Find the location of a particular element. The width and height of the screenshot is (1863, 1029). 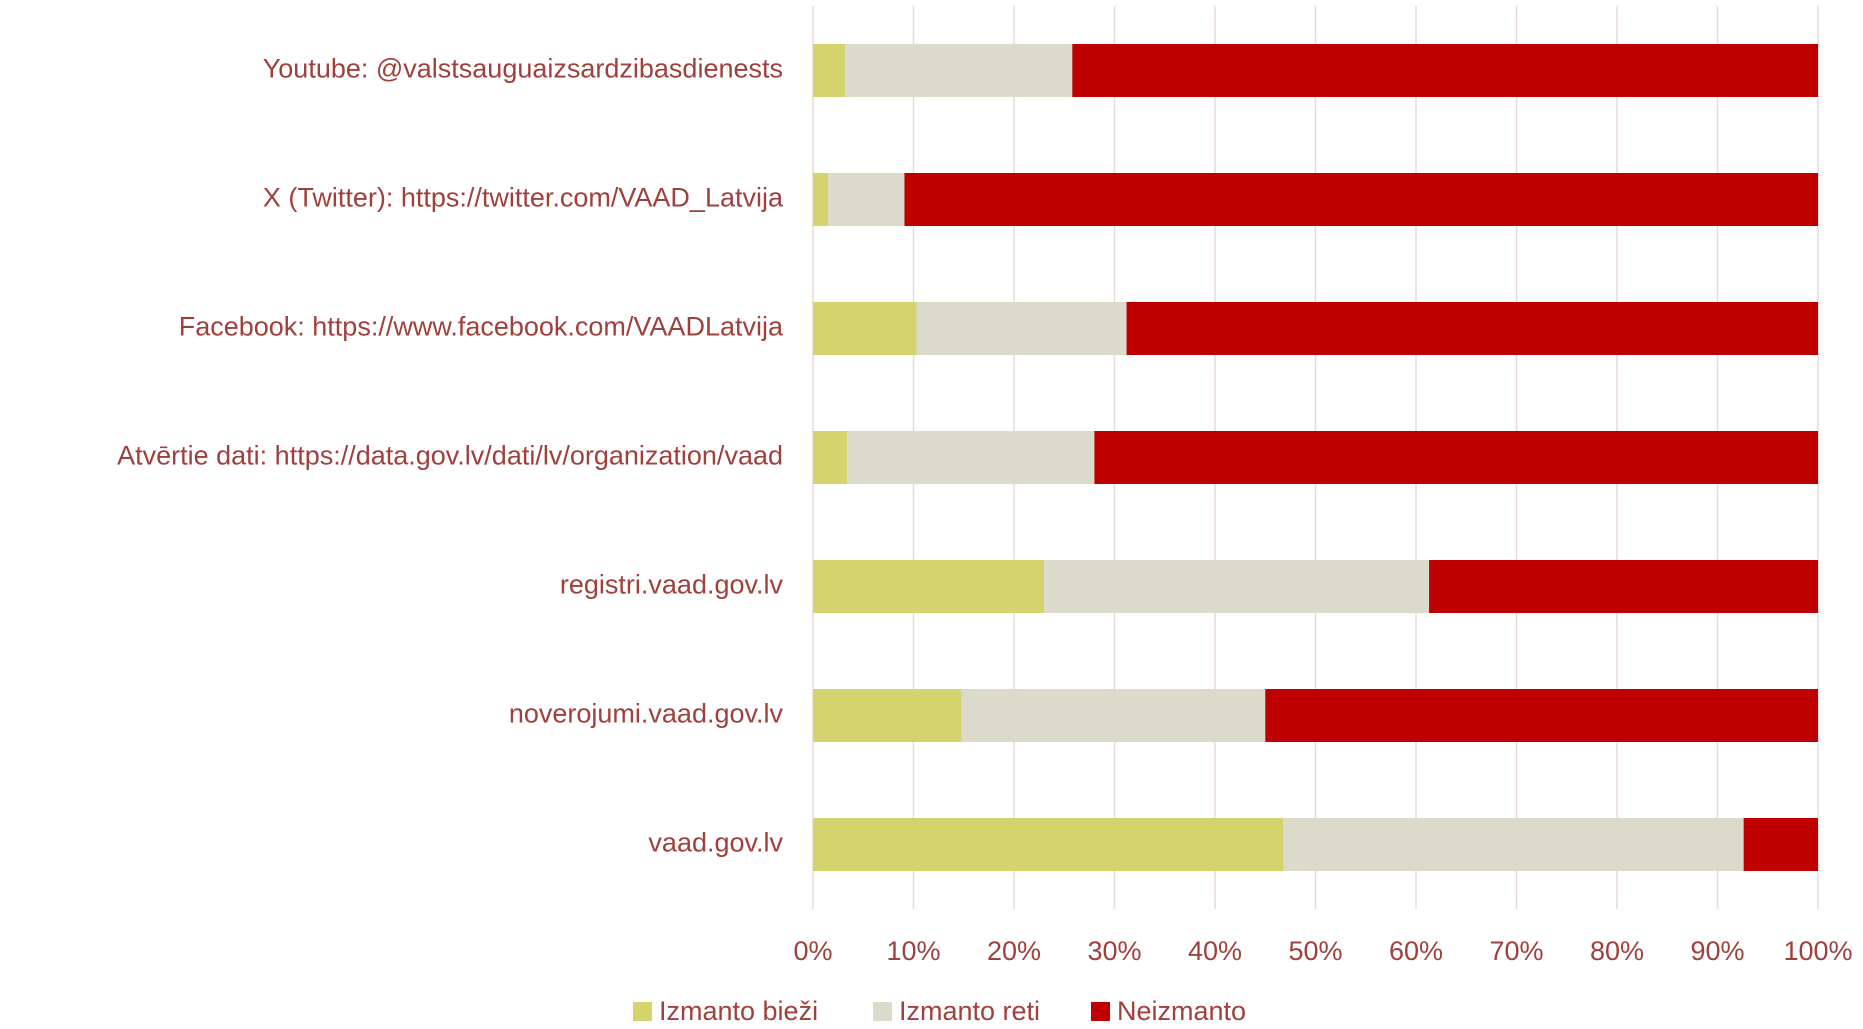

legend-label: Izmanto reti is located at coordinates (969, 1011).